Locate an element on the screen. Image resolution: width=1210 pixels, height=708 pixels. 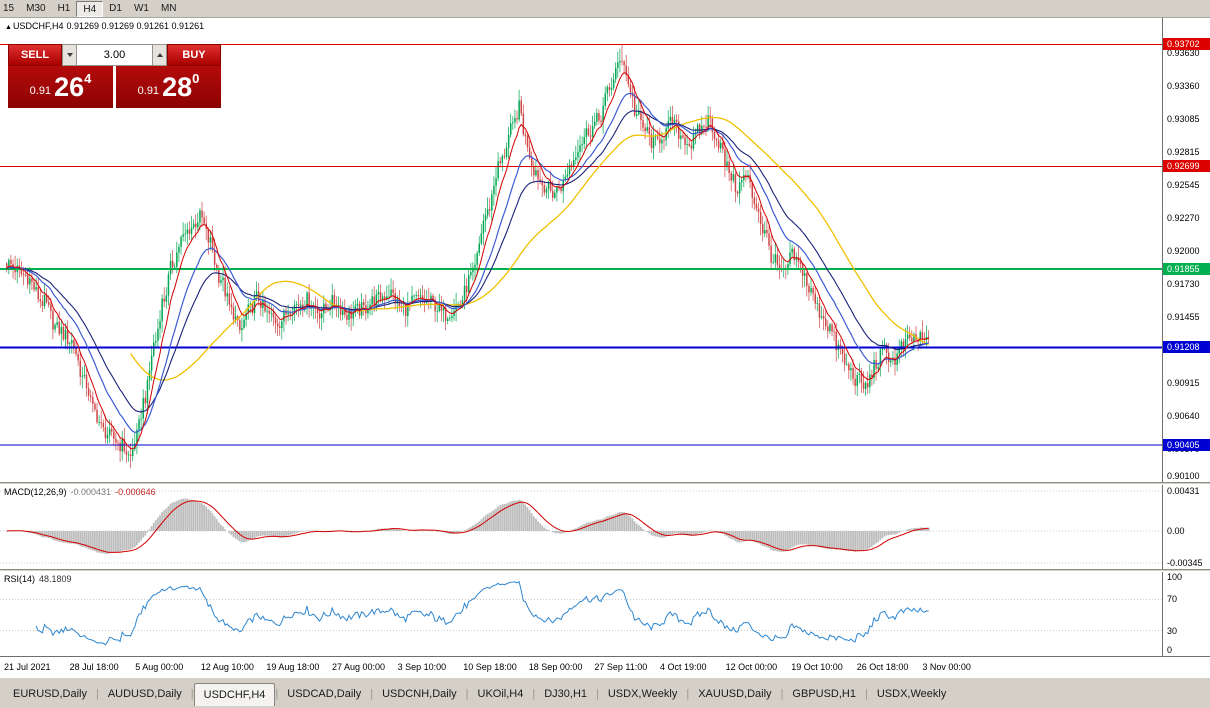
volume-increase-button is located at coordinates (159, 55).